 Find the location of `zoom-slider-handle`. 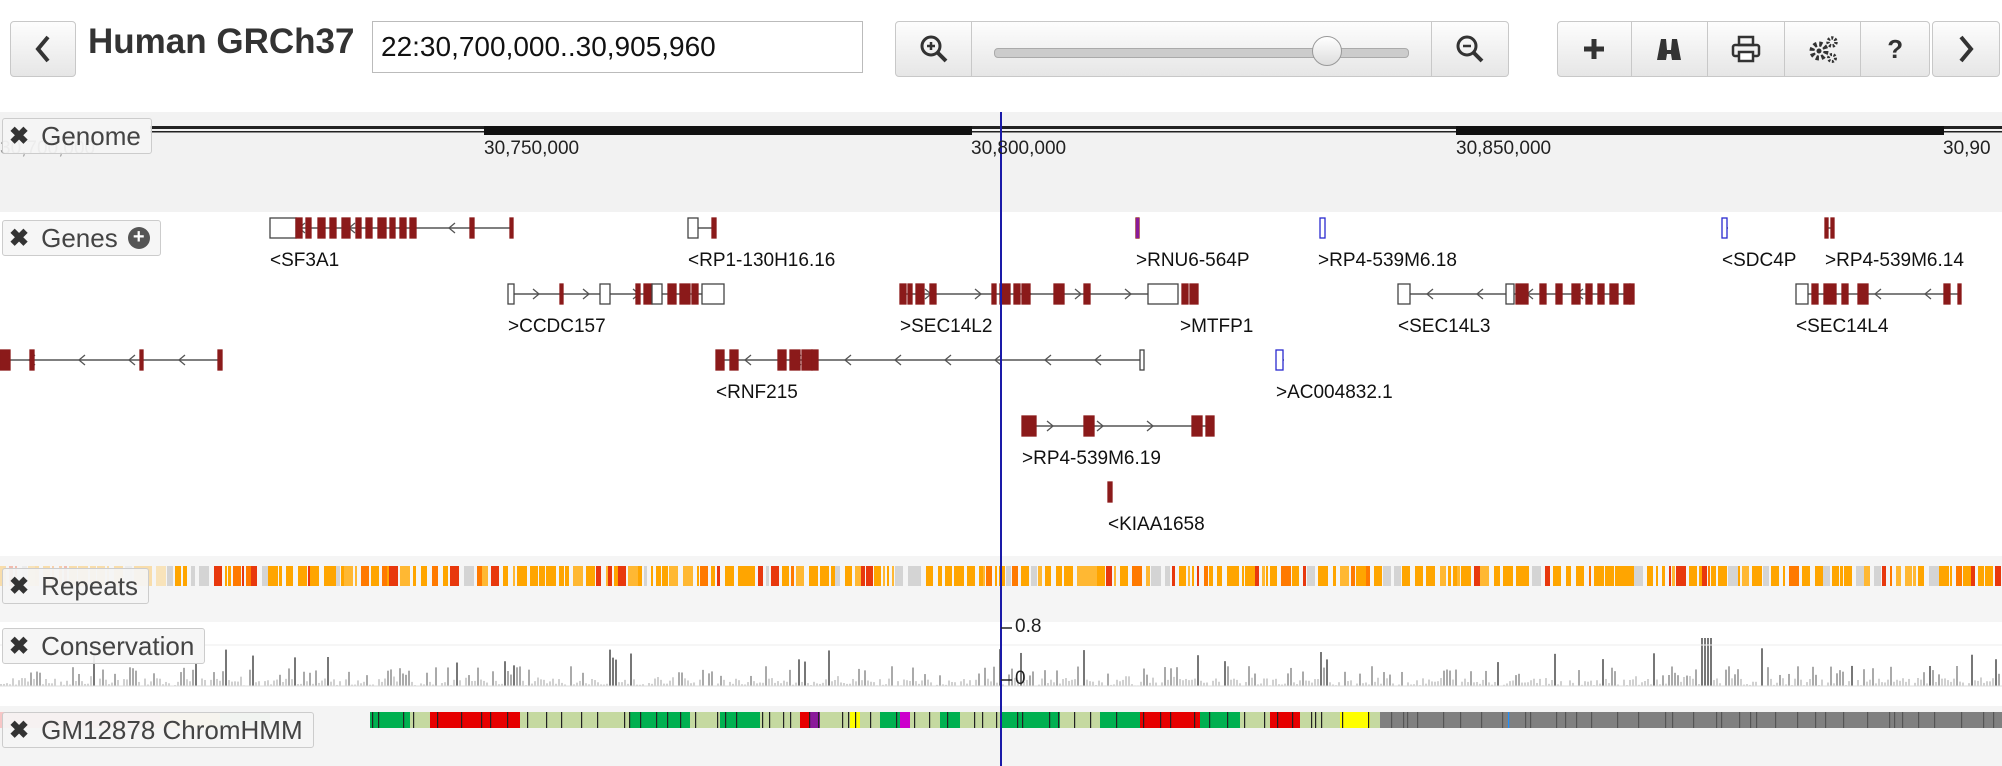

zoom-slider-handle is located at coordinates (1326, 51).